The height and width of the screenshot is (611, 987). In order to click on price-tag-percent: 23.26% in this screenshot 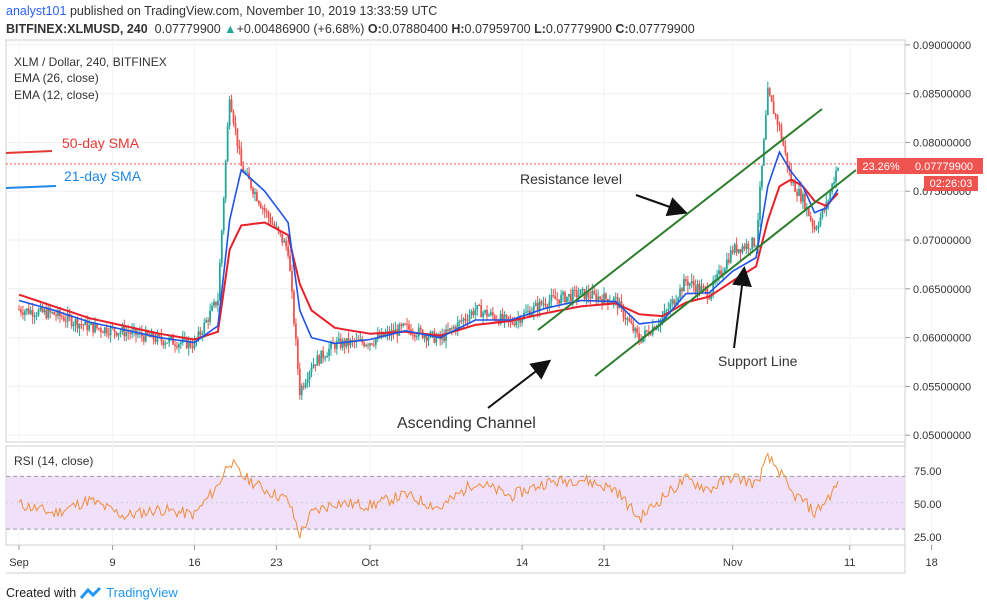, I will do `click(881, 167)`.